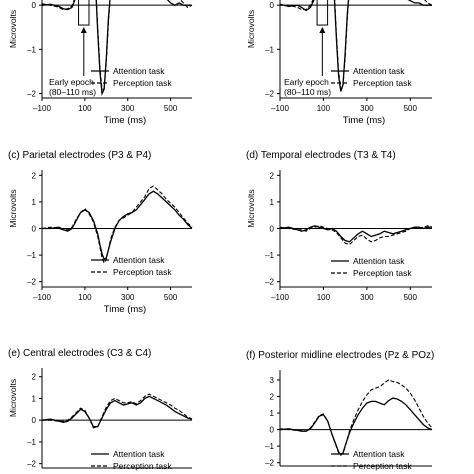 The height and width of the screenshot is (474, 474). I want to click on panel-a-x-tick-label: –100, so click(42, 108).